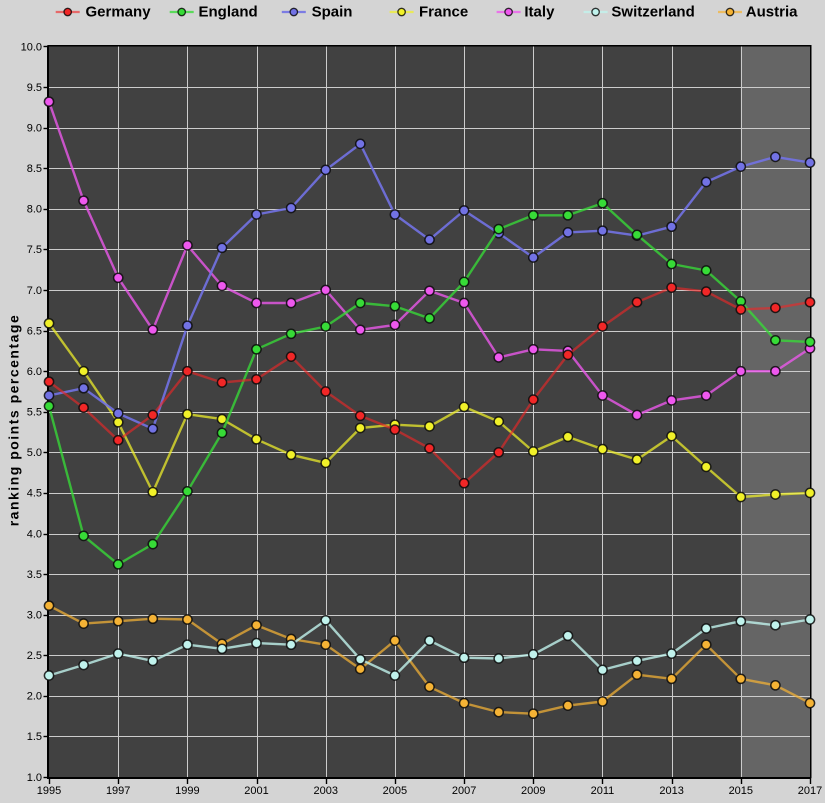 The image size is (825, 803). Describe the element at coordinates (34, 453) in the screenshot. I see `svg-text: 5.0` at that location.